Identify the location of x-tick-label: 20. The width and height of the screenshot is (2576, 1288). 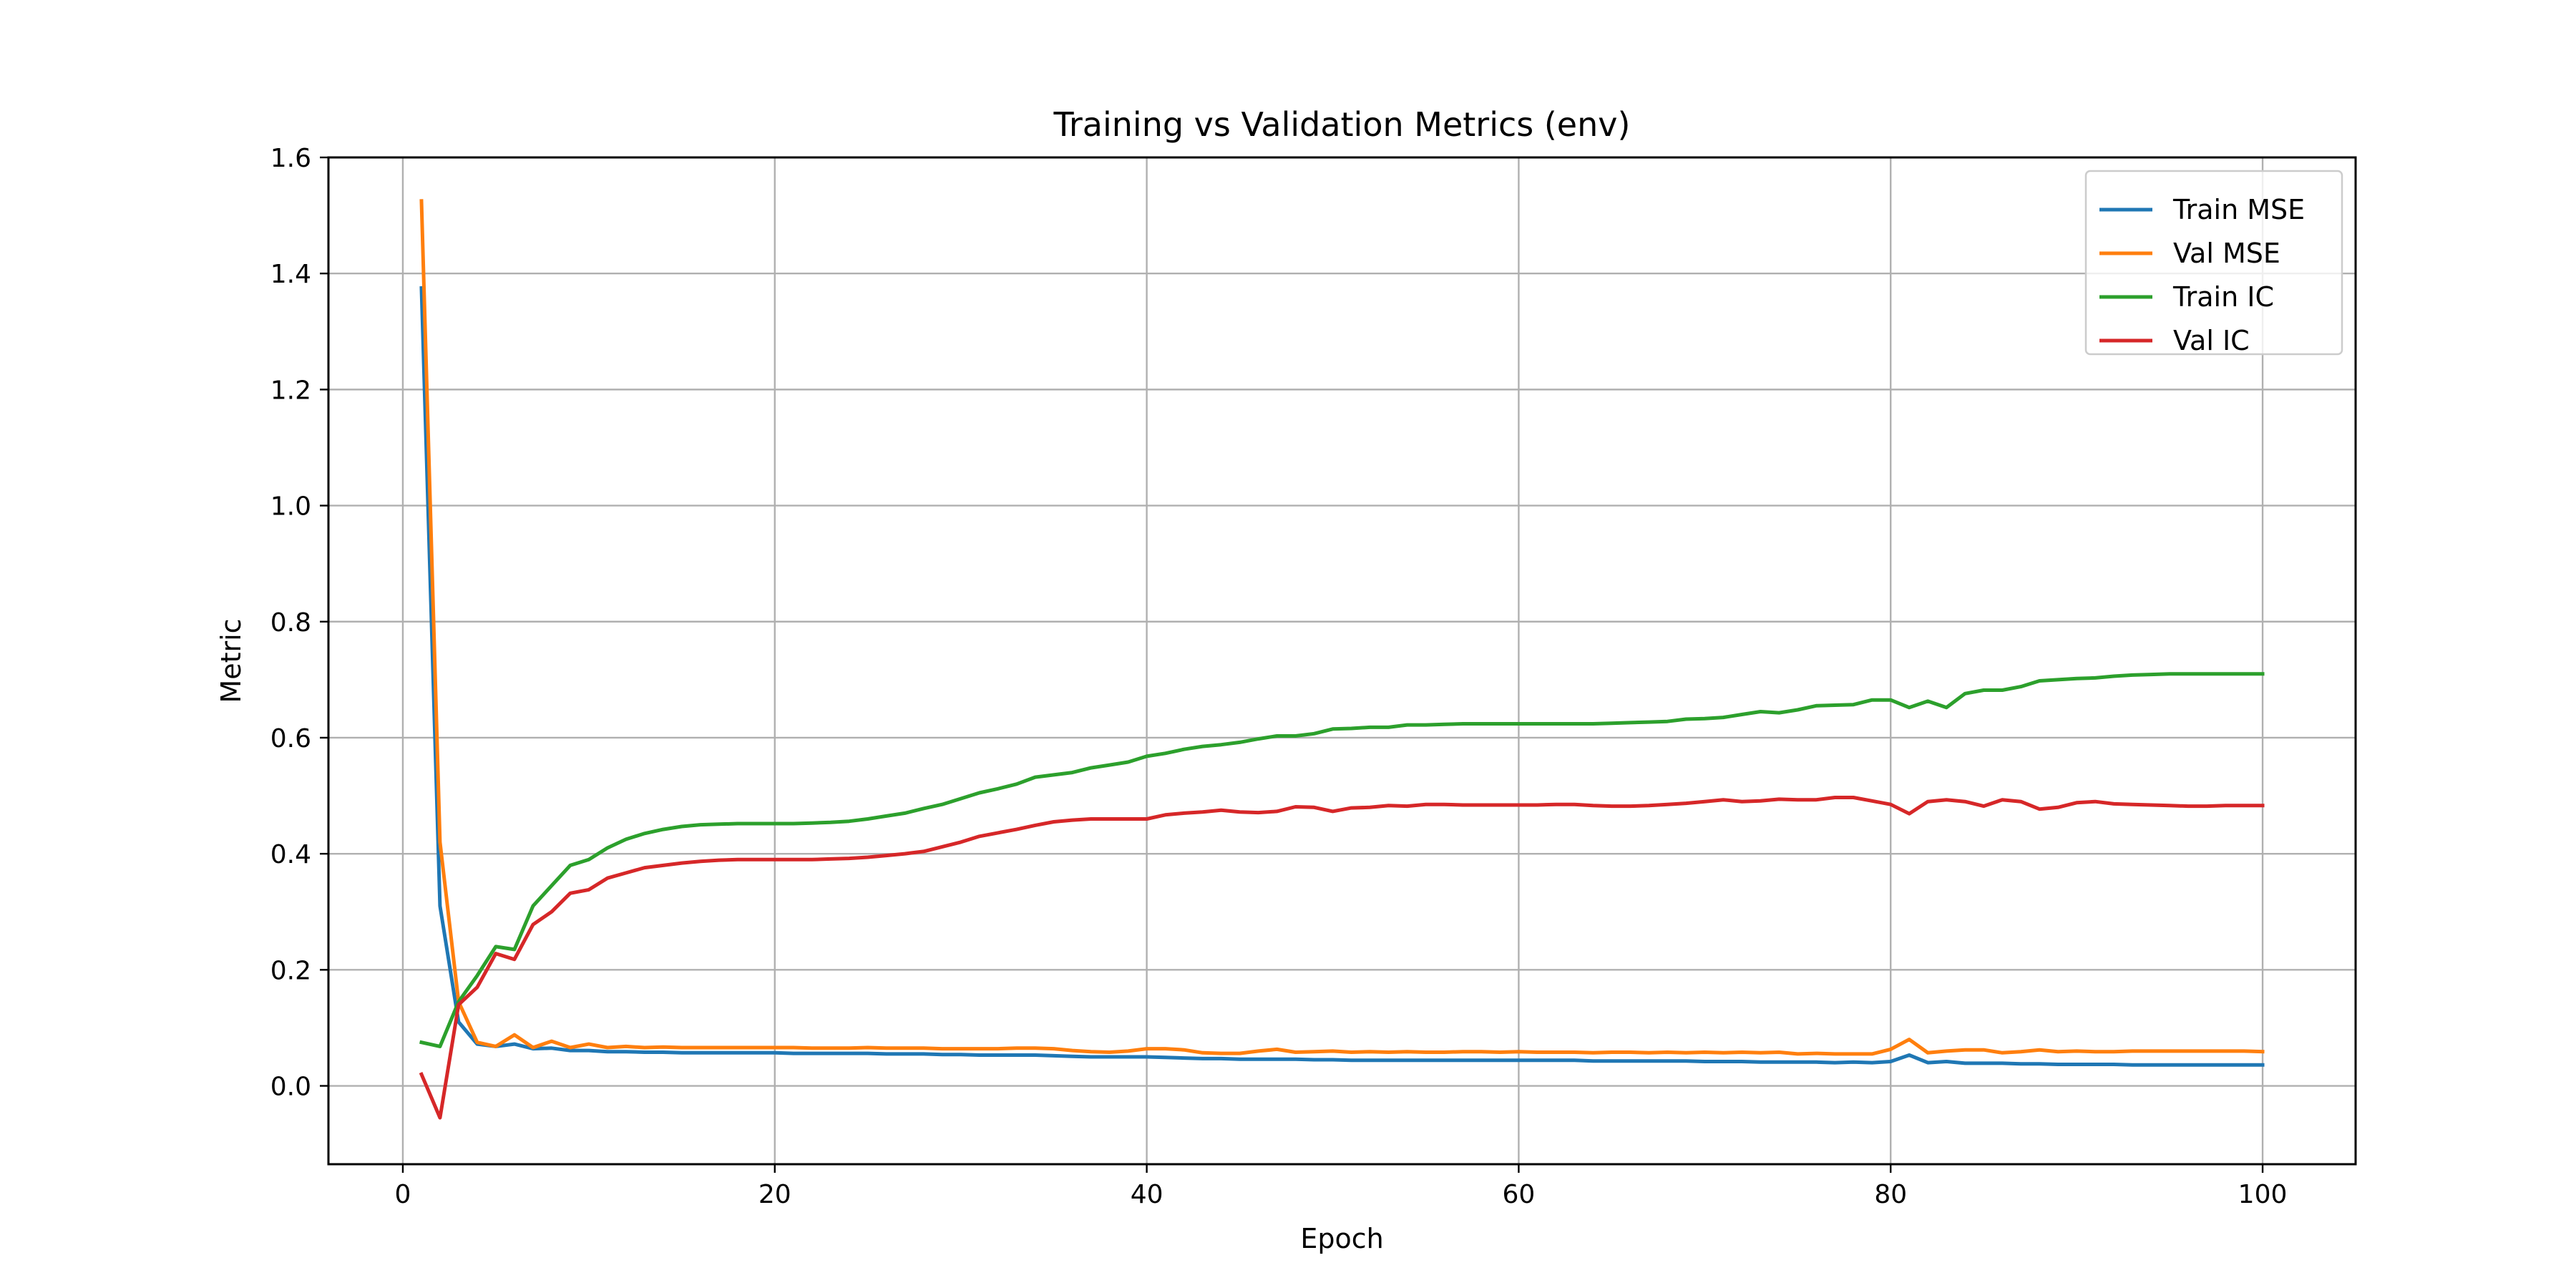
(774, 1194).